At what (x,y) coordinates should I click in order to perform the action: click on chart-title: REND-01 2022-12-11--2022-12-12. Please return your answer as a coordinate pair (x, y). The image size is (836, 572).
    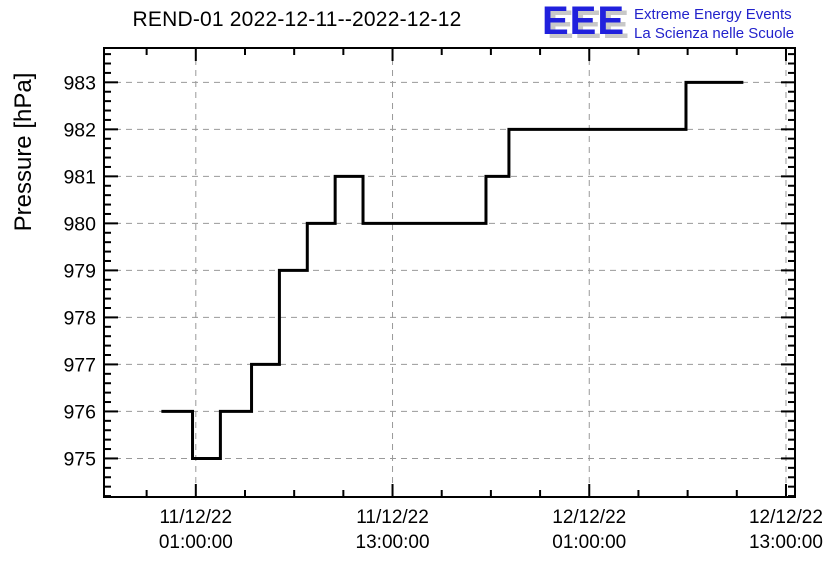
    Looking at the image, I should click on (297, 19).